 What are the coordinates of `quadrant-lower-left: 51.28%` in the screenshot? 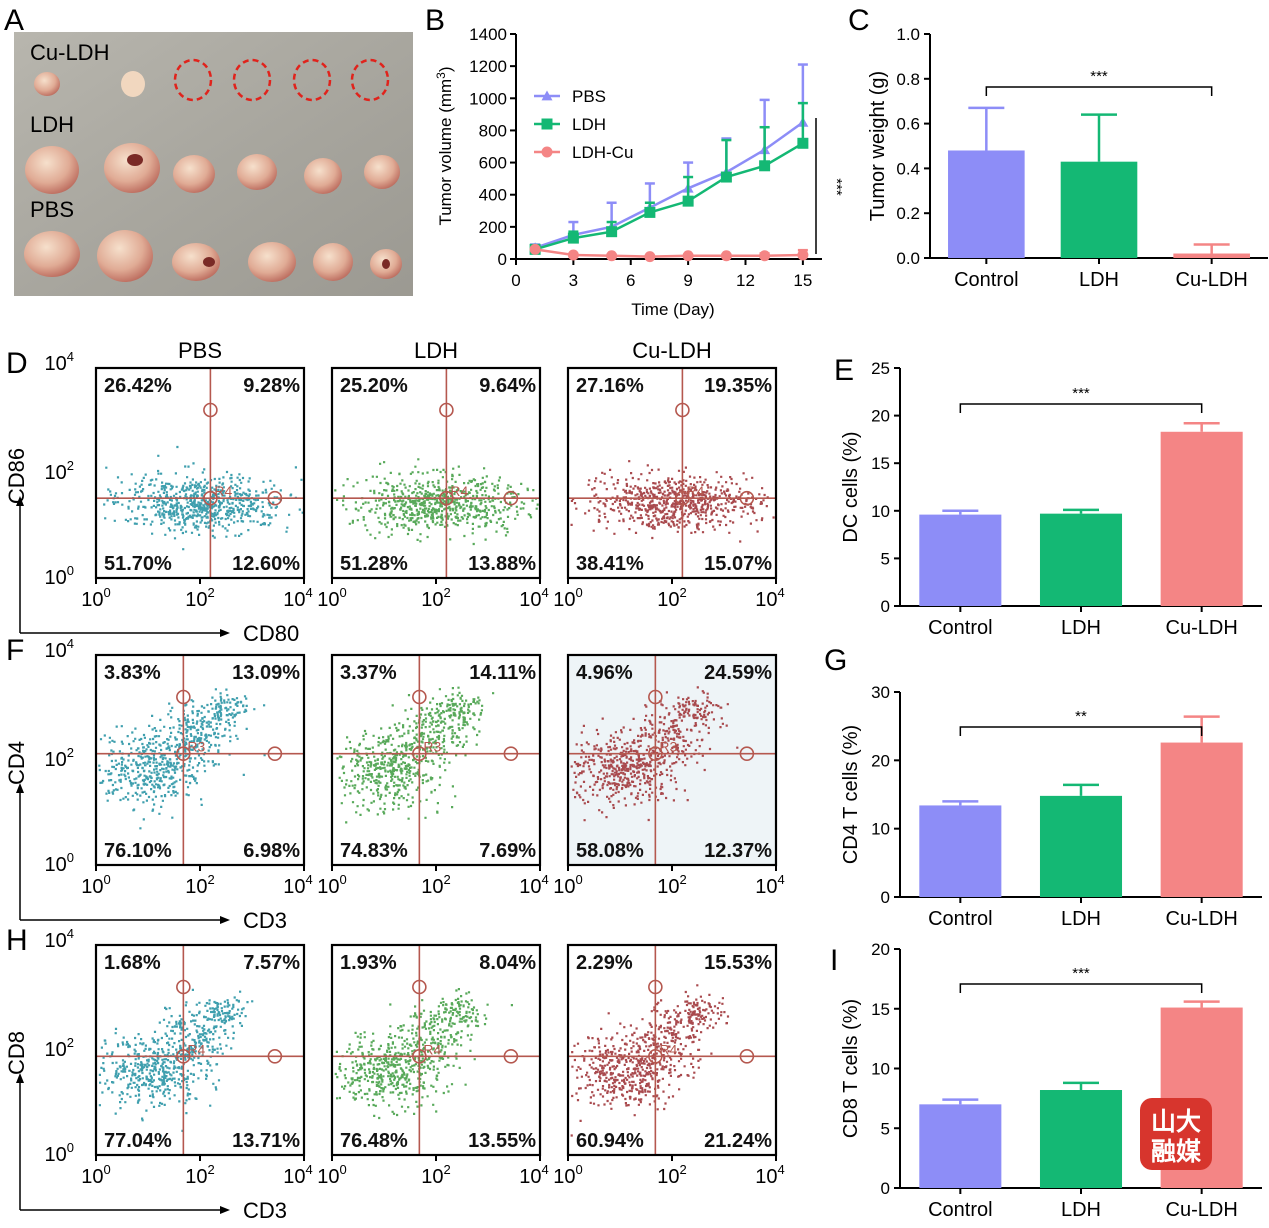 It's located at (374, 564).